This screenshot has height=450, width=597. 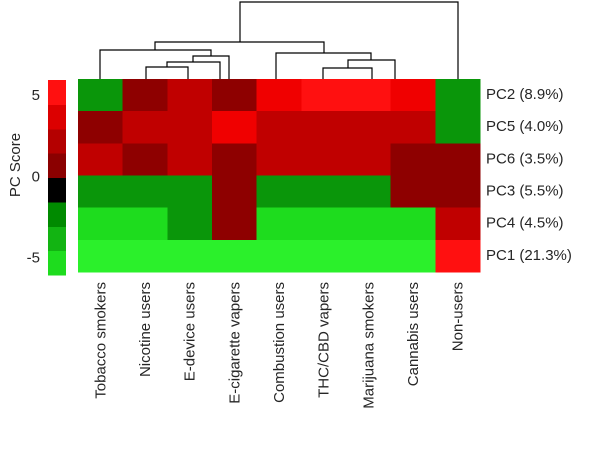 What do you see at coordinates (279, 342) in the screenshot?
I see `column-label: Combustion users` at bounding box center [279, 342].